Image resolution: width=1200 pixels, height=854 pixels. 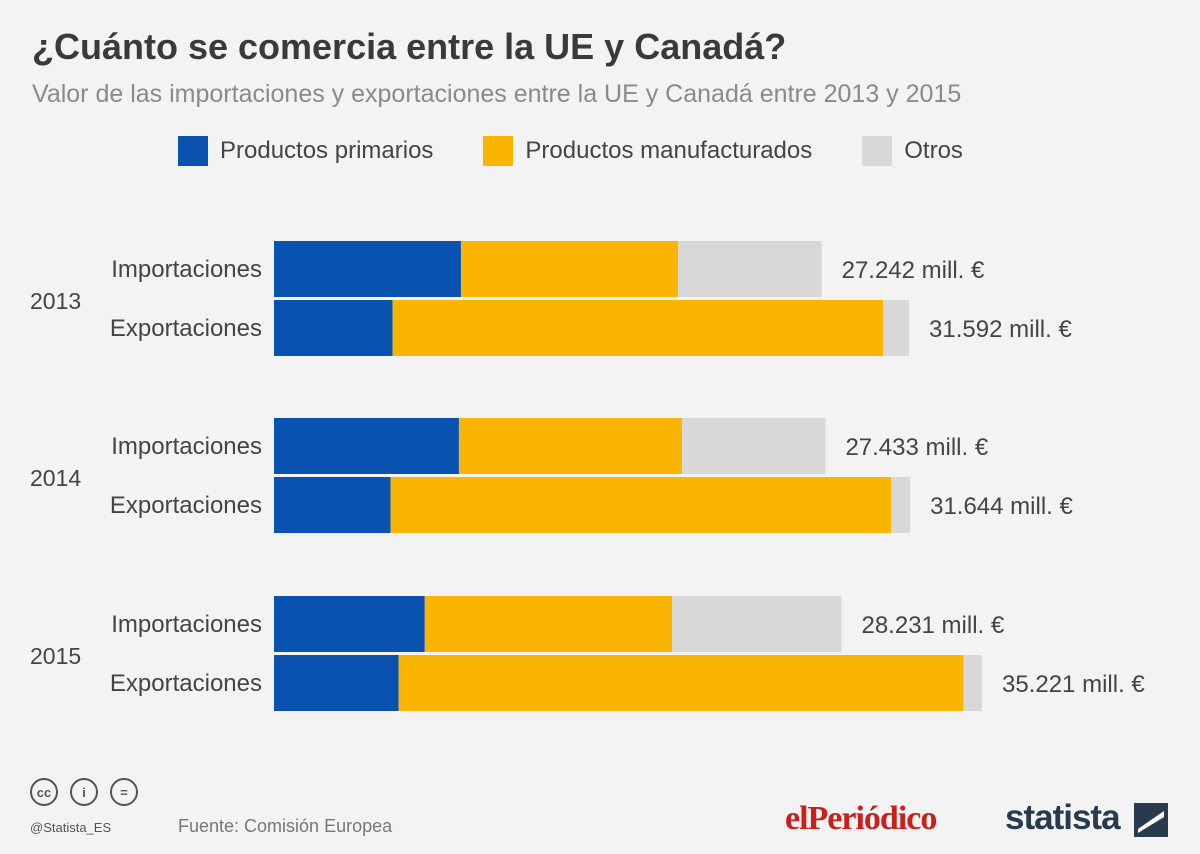 I want to click on total-label-2013-importaciones: 27.242 mill. €, so click(x=913, y=270).